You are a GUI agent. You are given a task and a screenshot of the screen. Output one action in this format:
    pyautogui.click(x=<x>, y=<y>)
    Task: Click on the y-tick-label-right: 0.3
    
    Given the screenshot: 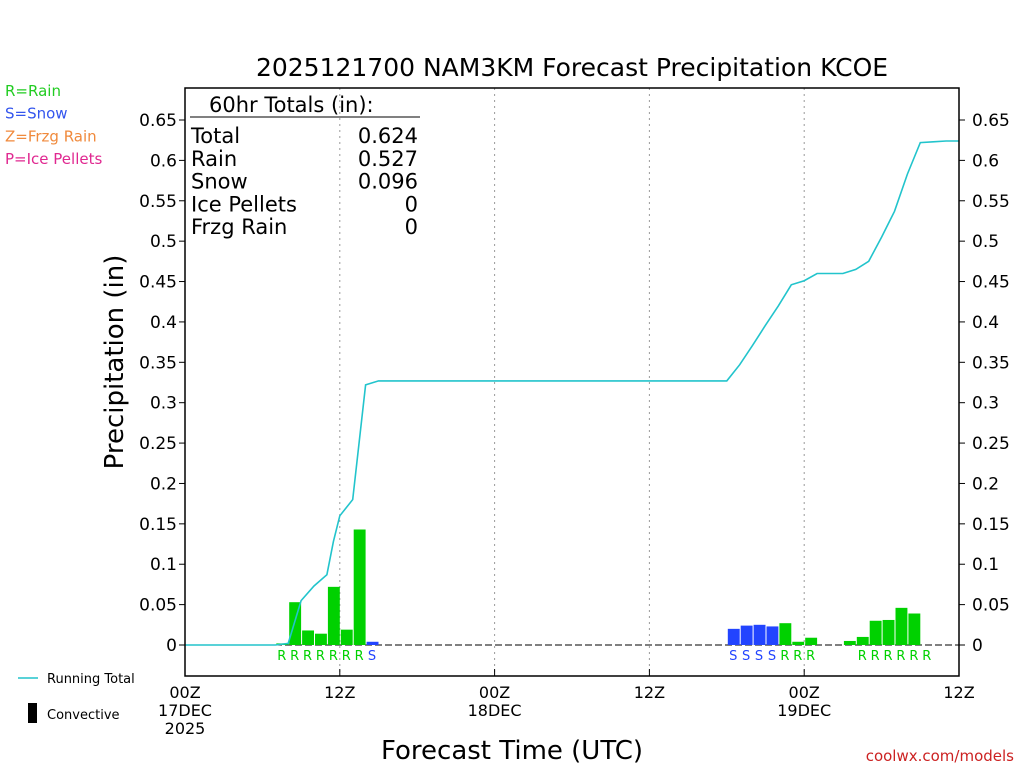 What is the action you would take?
    pyautogui.click(x=985, y=404)
    